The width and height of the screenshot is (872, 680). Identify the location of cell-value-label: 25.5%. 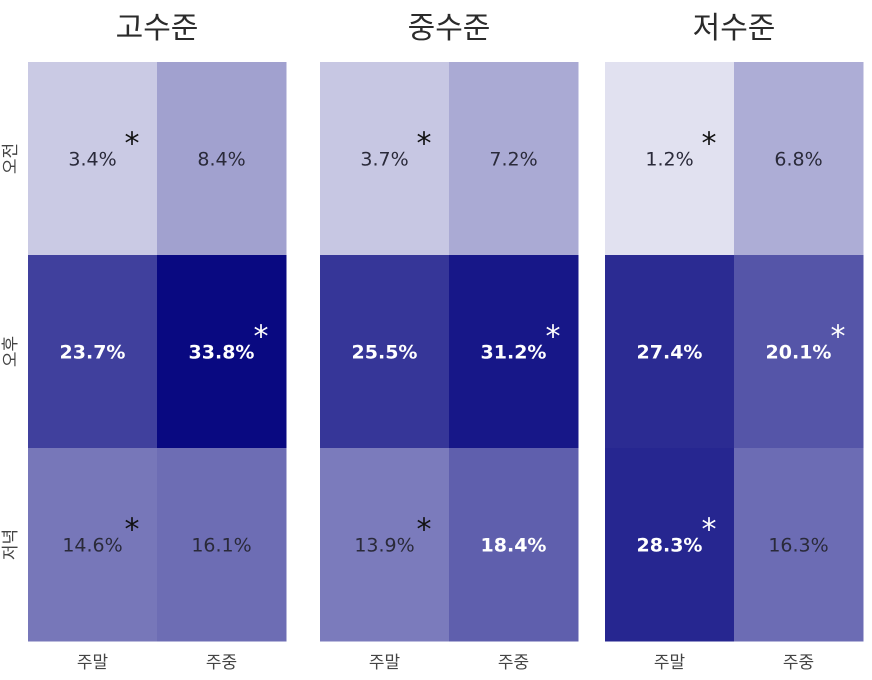
(385, 353).